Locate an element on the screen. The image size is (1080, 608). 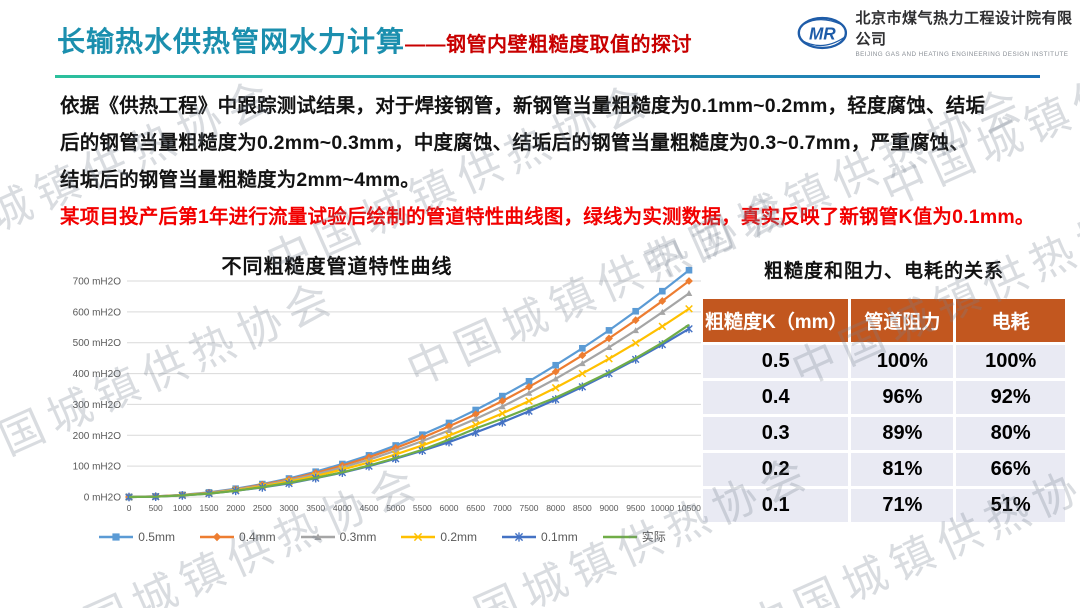
table-row: 0.3 89% 80% is located at coordinates (884, 433).